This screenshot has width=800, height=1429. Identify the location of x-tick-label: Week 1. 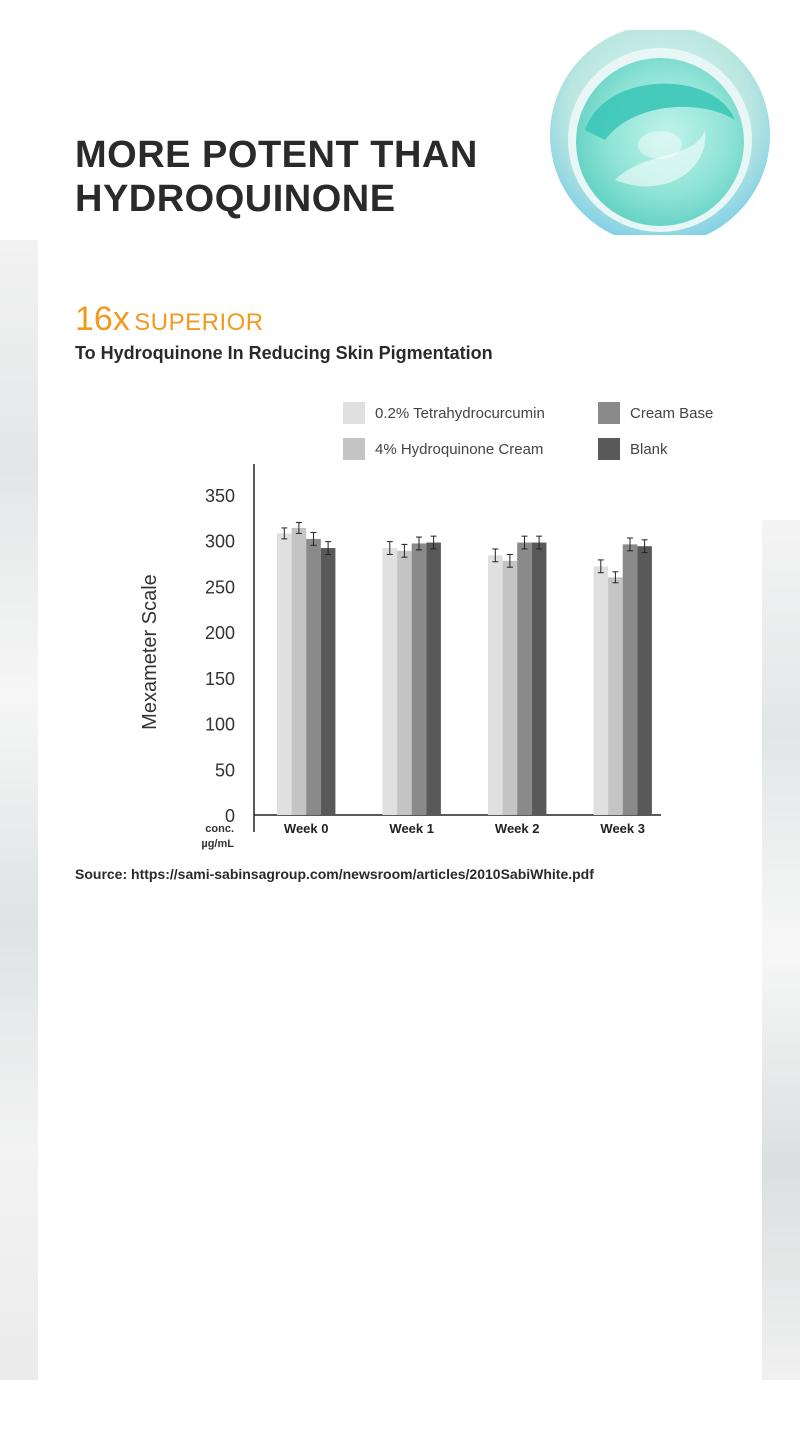
(411, 828).